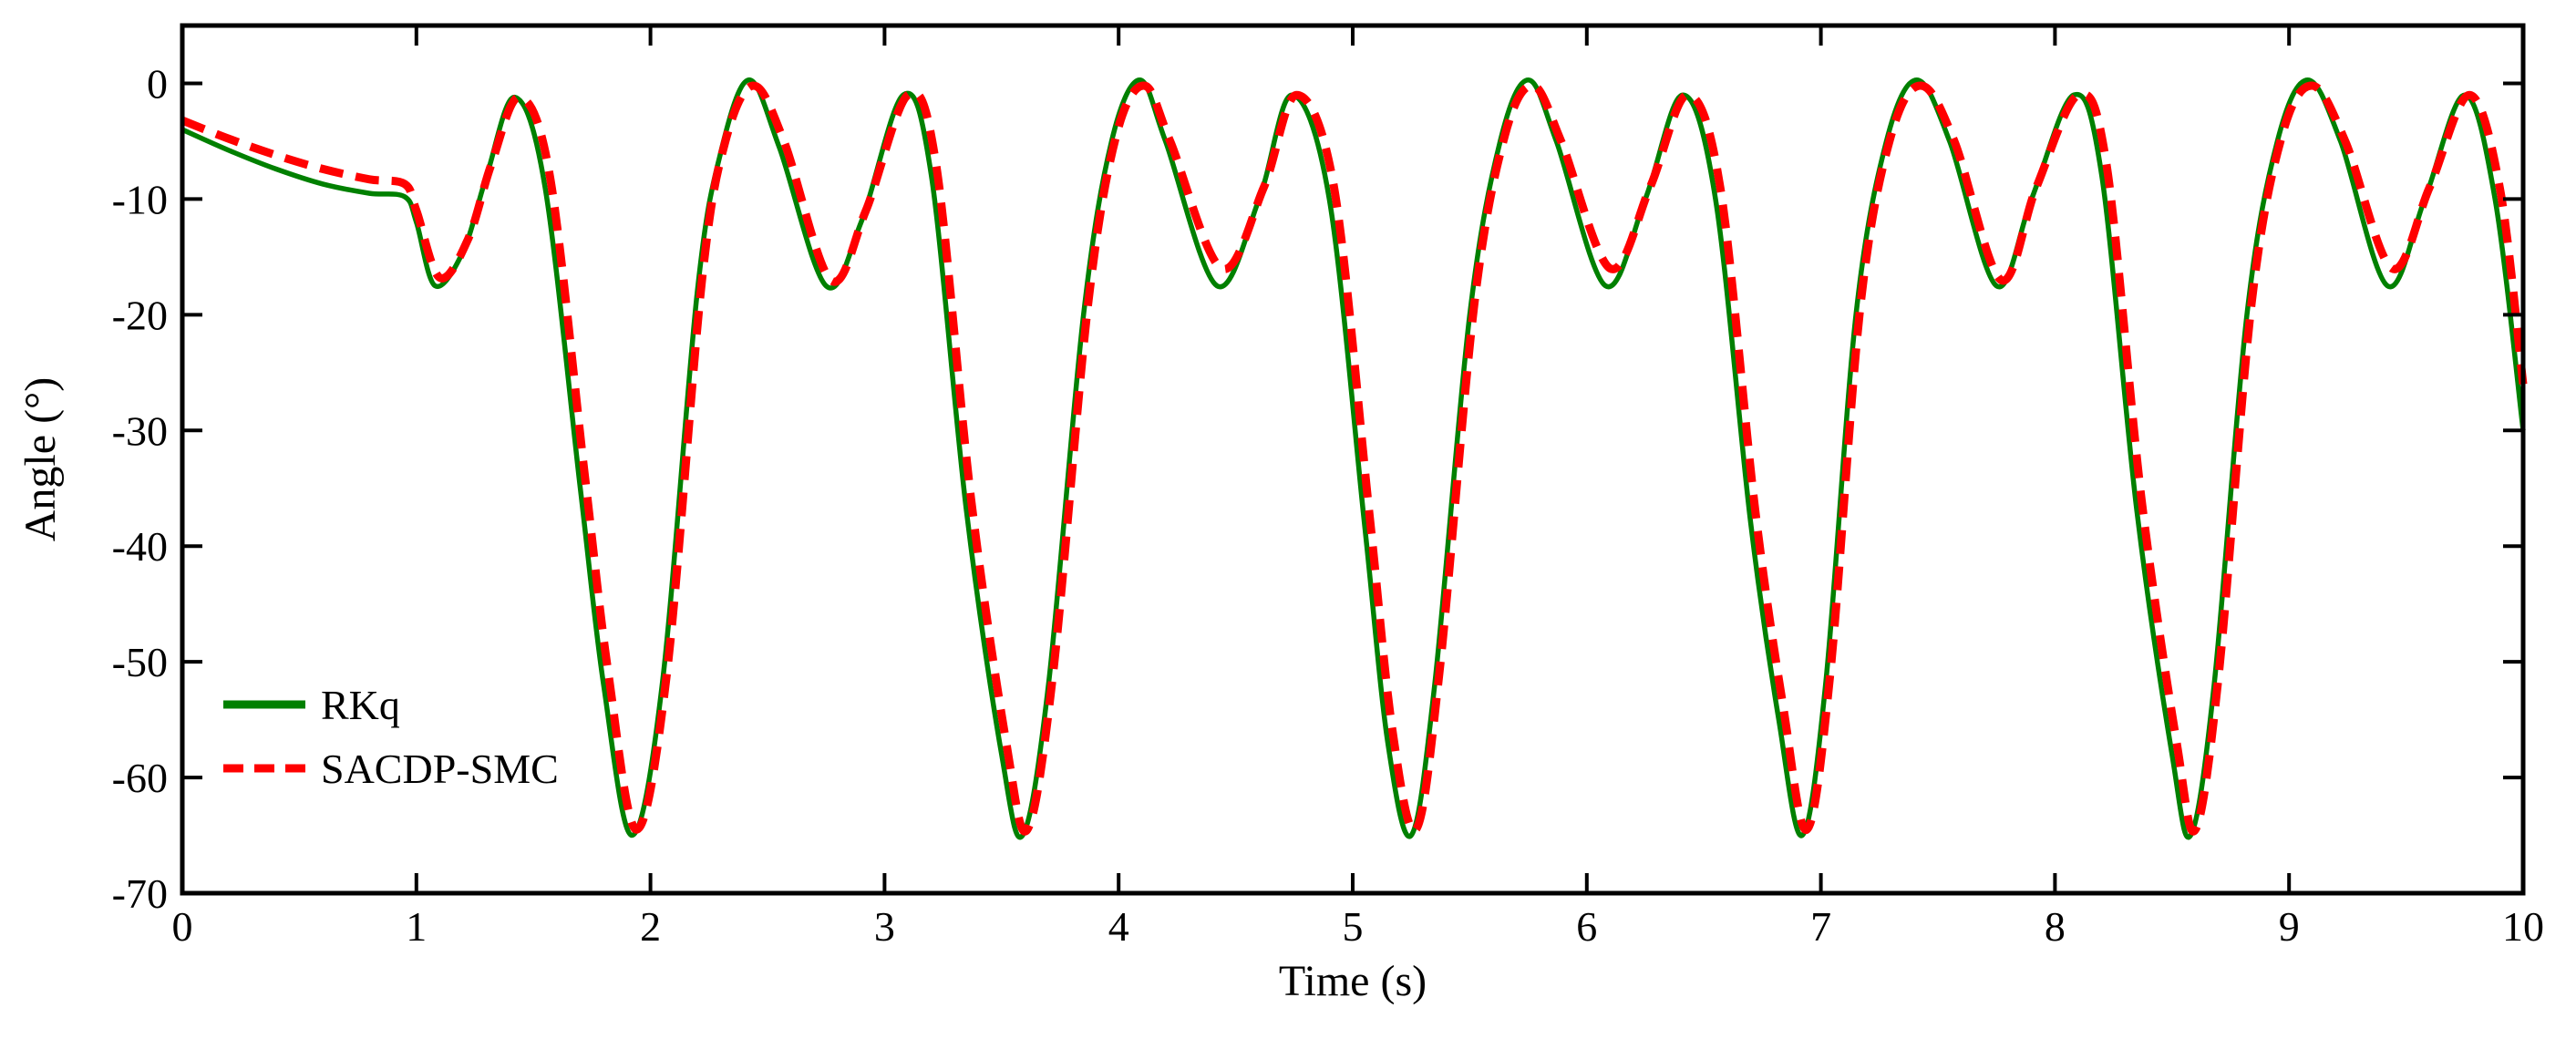 The width and height of the screenshot is (2576, 1039). What do you see at coordinates (2055, 926) in the screenshot?
I see `x-tick-label: 8` at bounding box center [2055, 926].